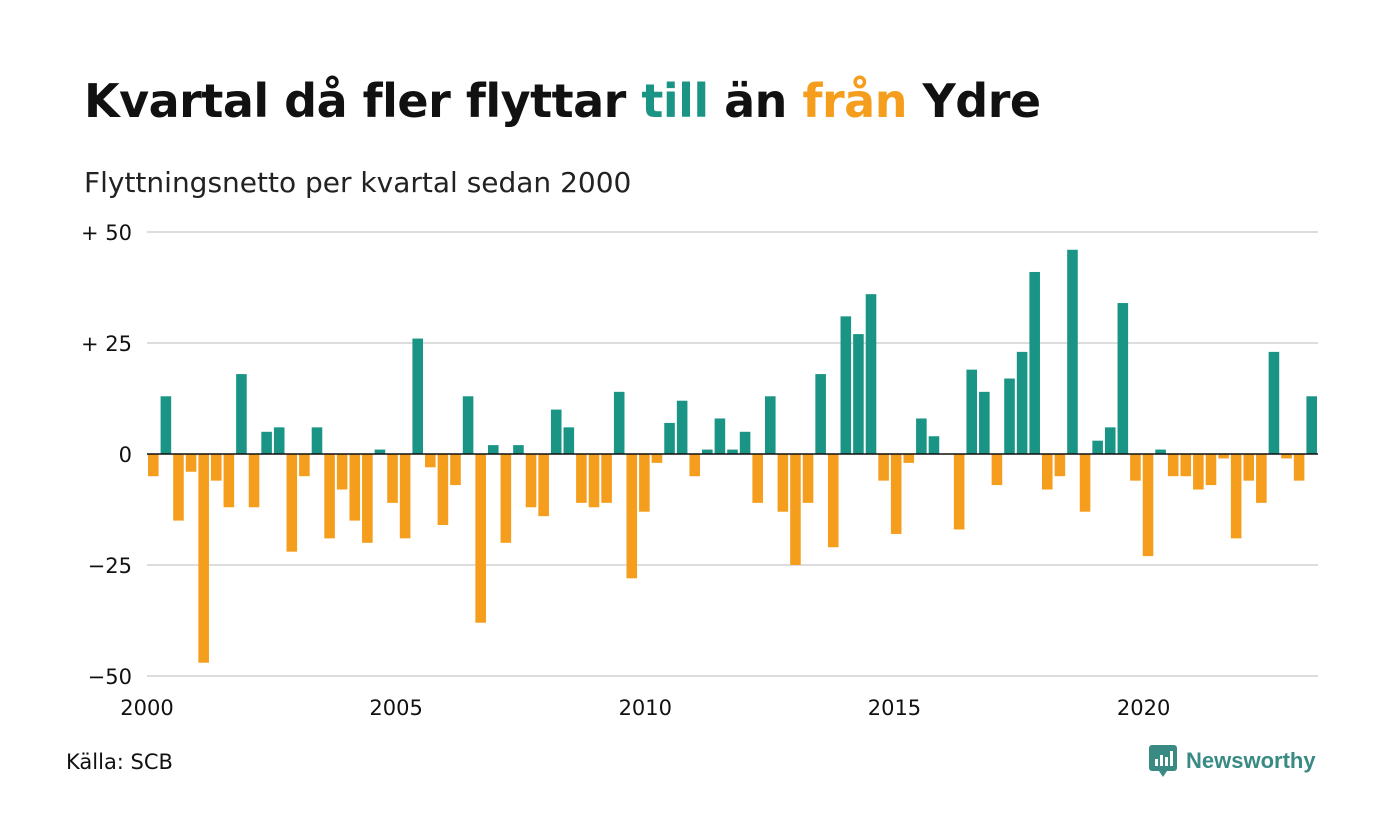  Describe the element at coordinates (146, 708) in the screenshot. I see `x-tick-label: 2000` at that location.